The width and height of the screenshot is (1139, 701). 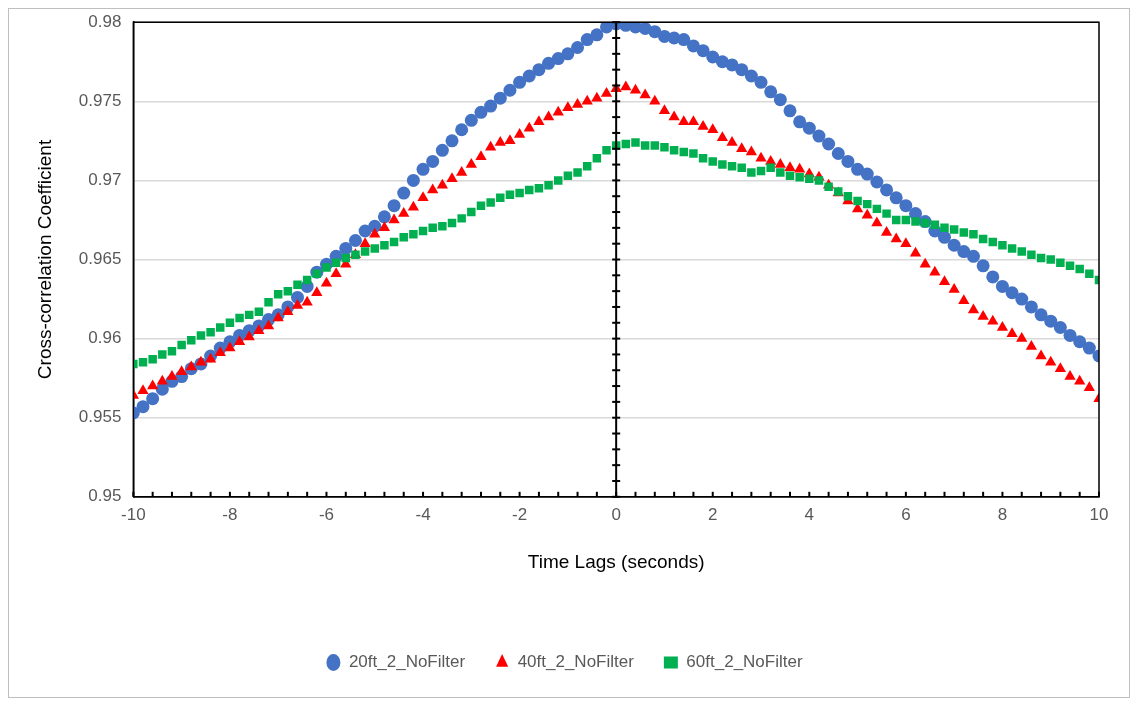 What do you see at coordinates (100, 259) in the screenshot?
I see `y-tick-label: 0.965` at bounding box center [100, 259].